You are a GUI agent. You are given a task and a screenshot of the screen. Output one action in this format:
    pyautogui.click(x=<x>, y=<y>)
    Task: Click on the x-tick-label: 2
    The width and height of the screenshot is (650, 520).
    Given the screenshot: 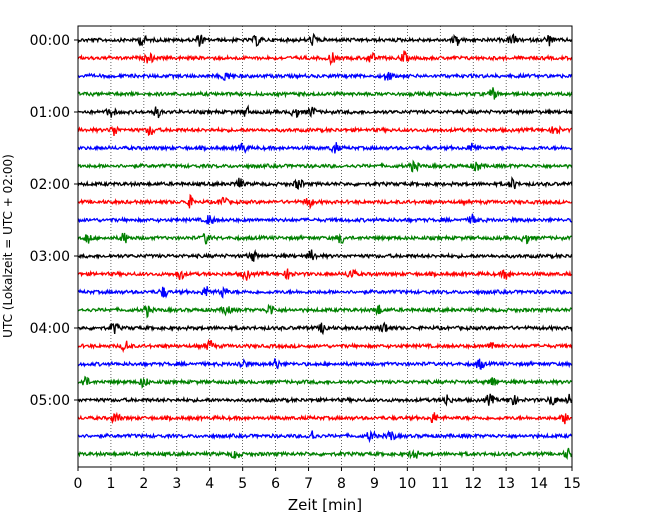 What is the action you would take?
    pyautogui.click(x=143, y=484)
    